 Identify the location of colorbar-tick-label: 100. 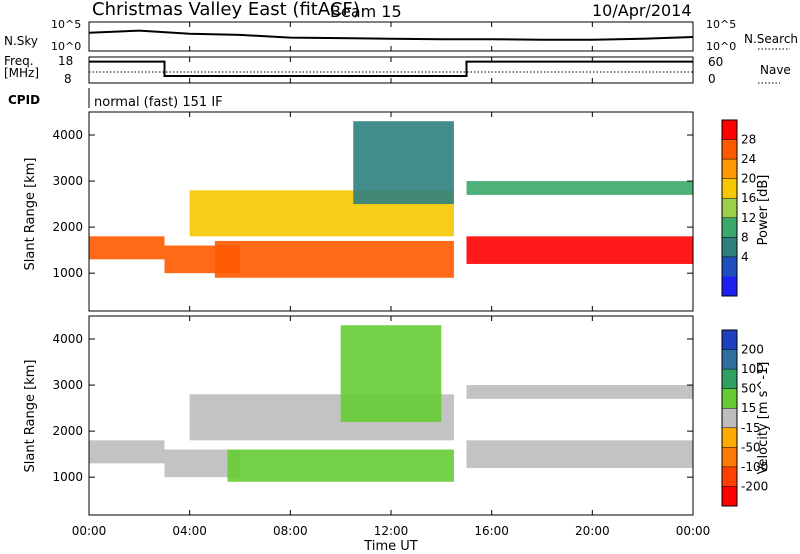
(752, 369).